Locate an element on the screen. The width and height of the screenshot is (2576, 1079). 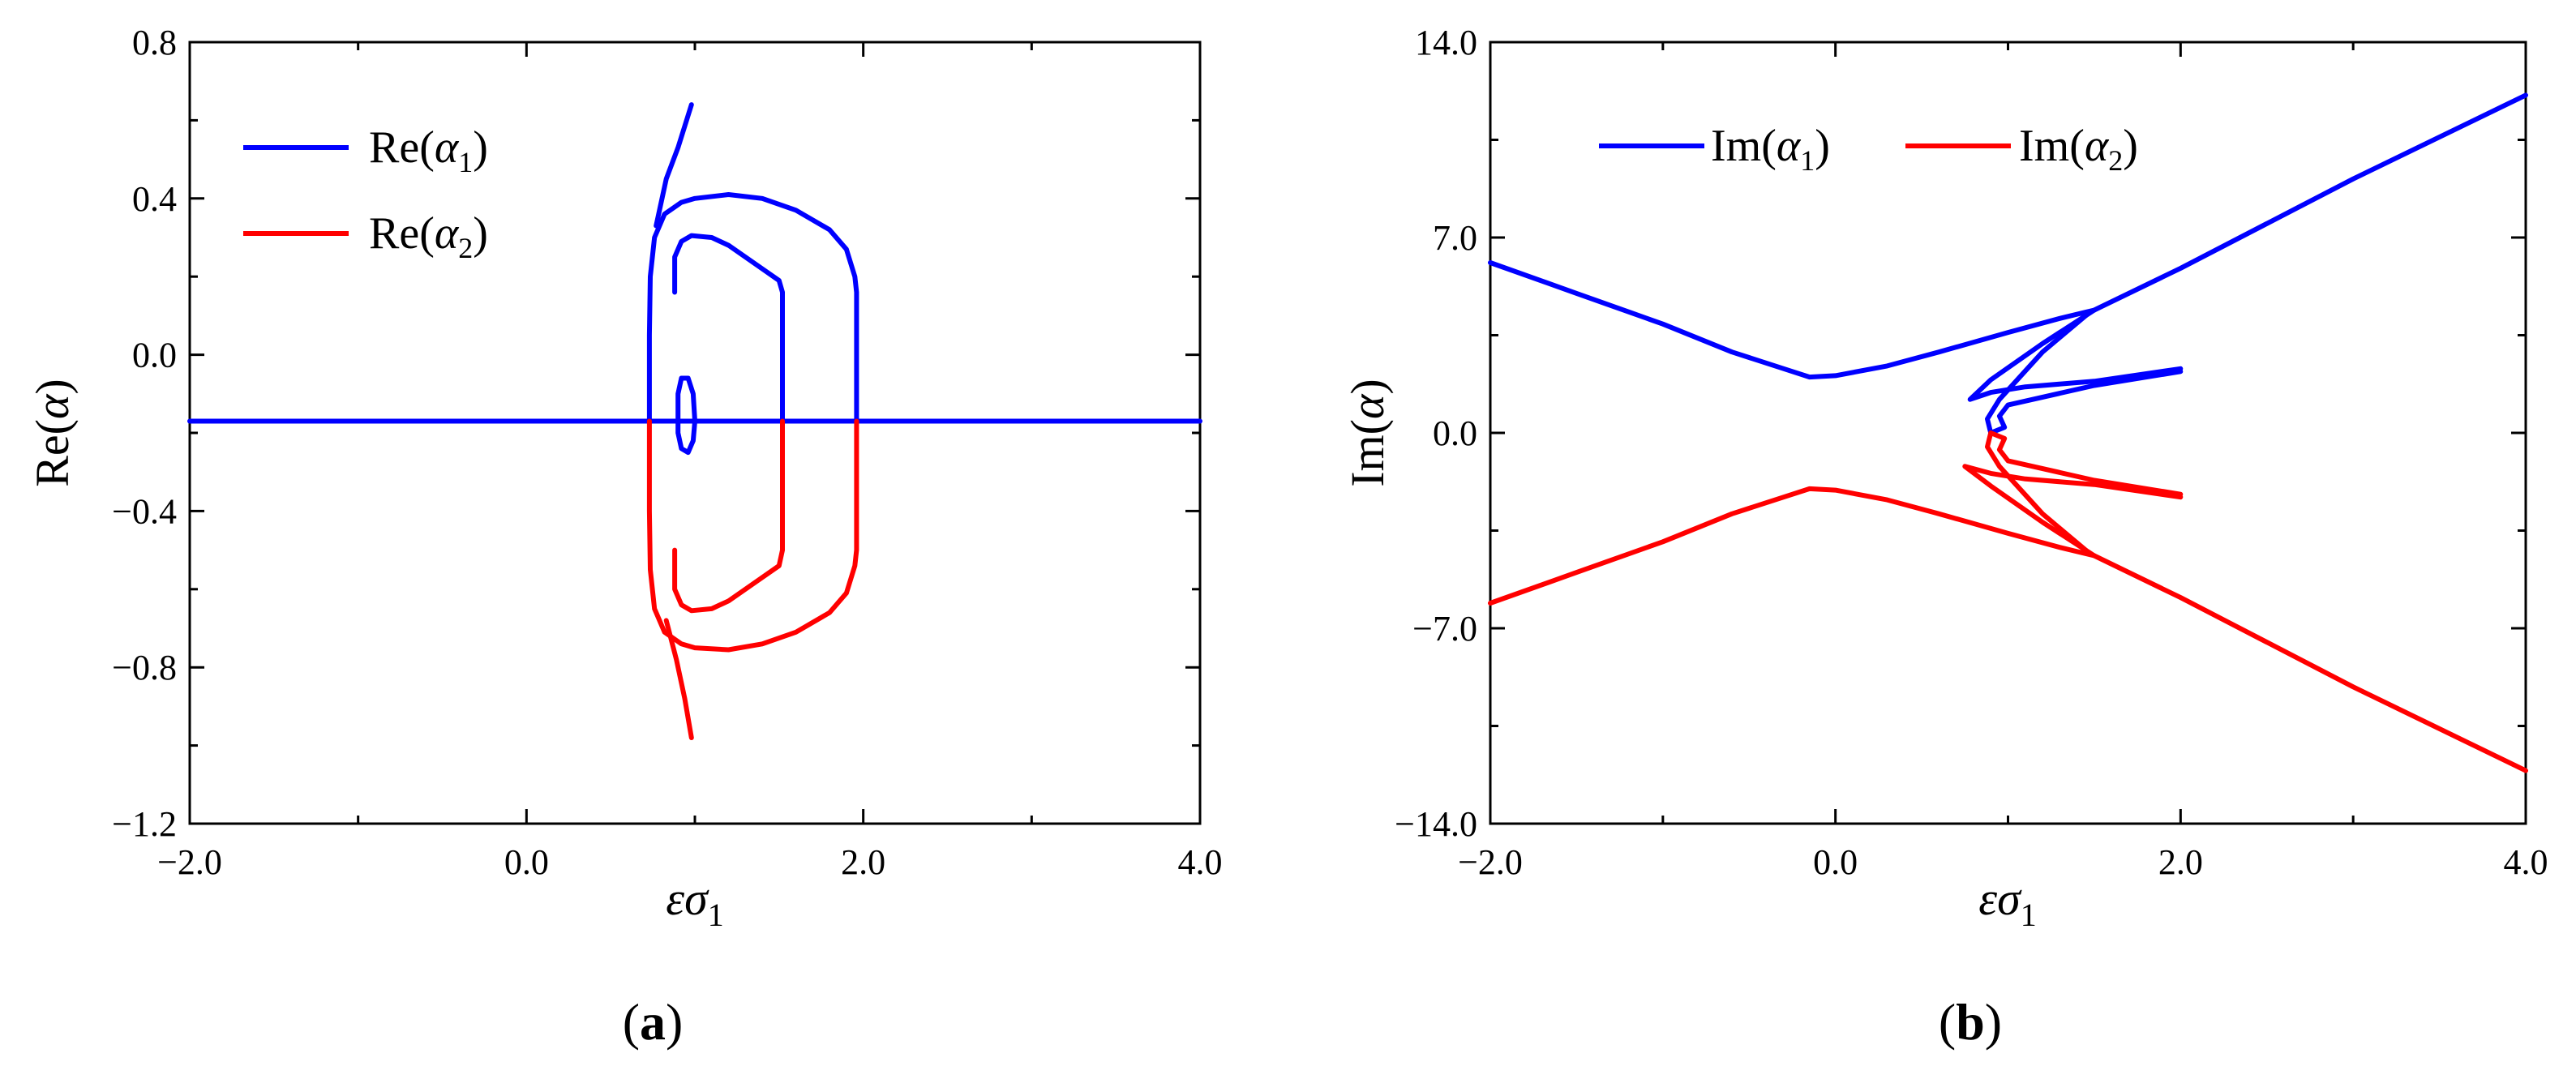
y-tick-label: −0.4 is located at coordinates (144, 511).